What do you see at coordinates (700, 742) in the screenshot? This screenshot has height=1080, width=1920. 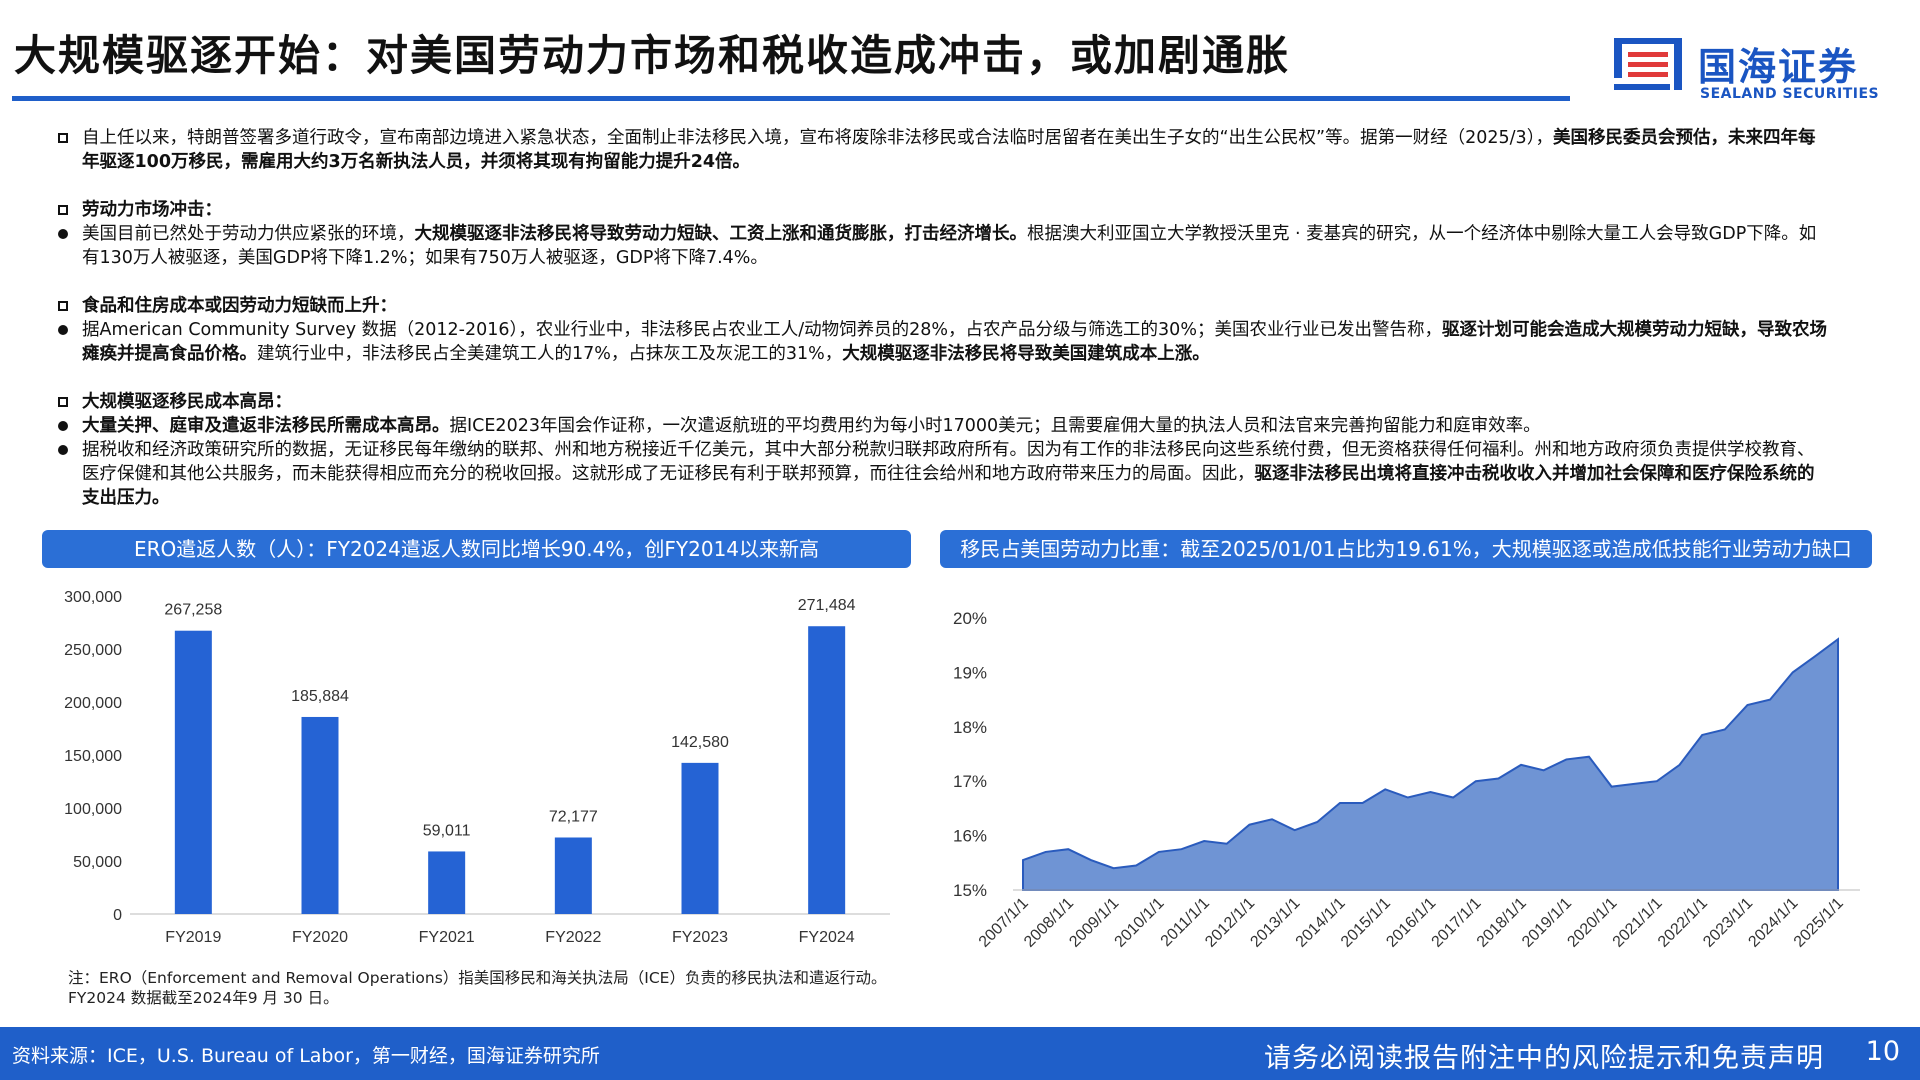 I see `bar-data-label: 142,580` at bounding box center [700, 742].